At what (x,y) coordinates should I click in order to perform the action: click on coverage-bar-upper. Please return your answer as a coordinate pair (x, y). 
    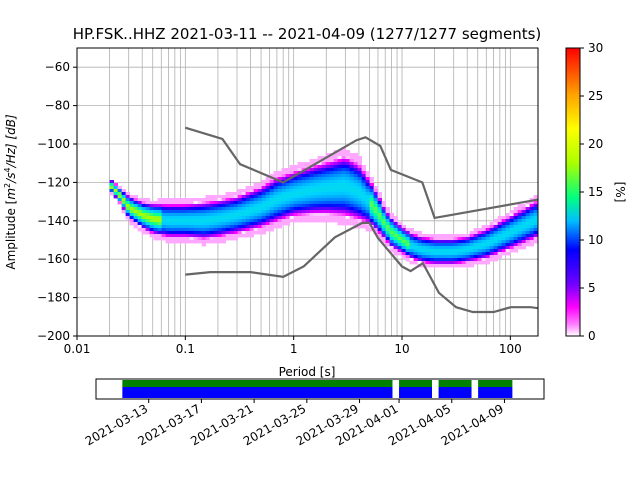
    Looking at the image, I should click on (455, 383).